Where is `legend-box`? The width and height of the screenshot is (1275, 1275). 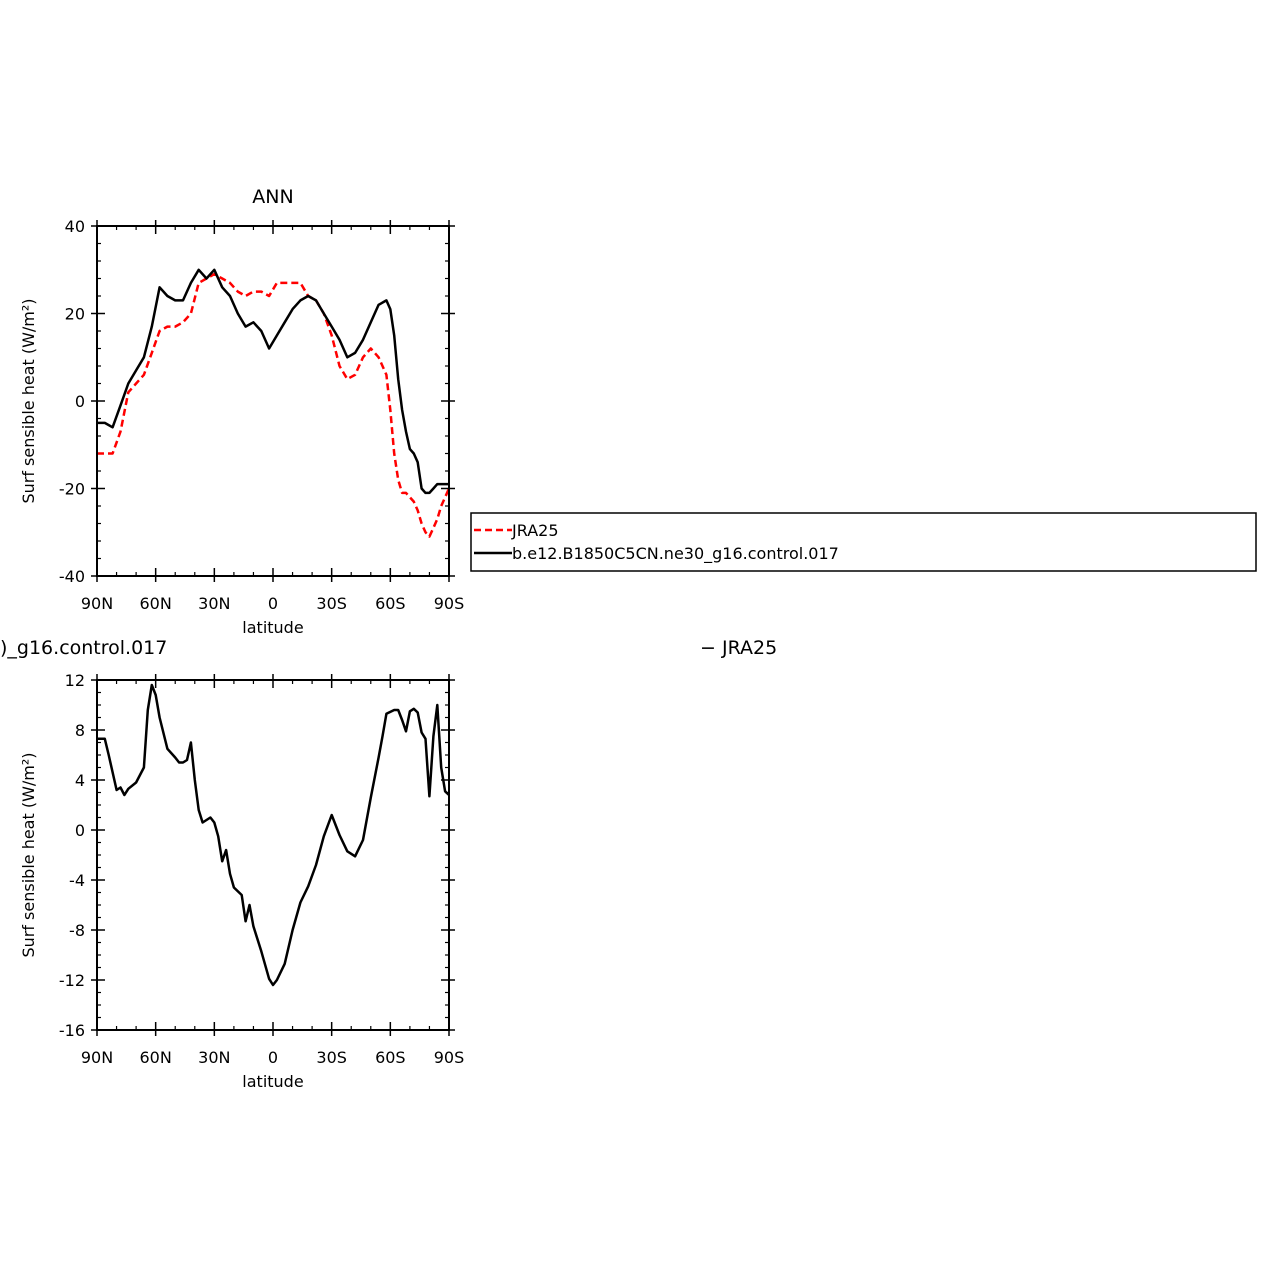
legend-box is located at coordinates (863, 542).